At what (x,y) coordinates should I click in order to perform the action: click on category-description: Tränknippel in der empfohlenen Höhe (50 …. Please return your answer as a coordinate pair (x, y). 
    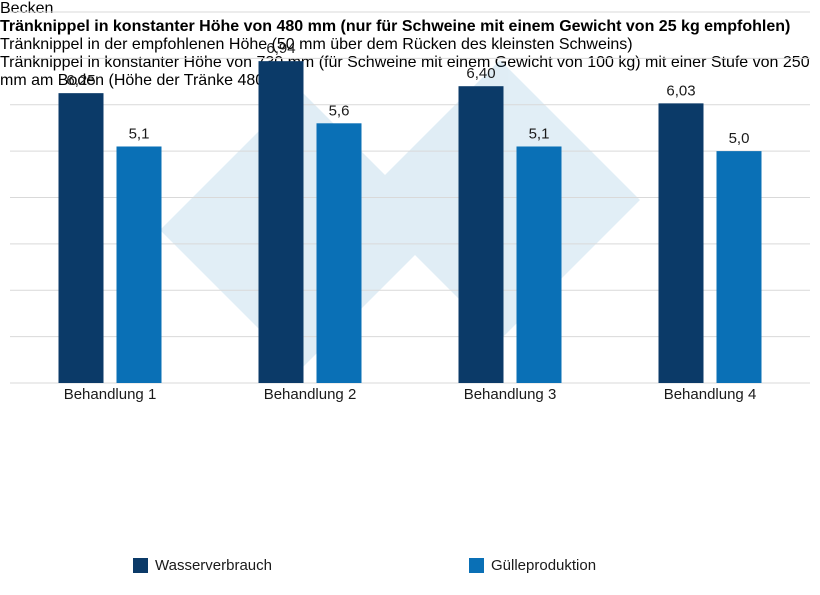
    Looking at the image, I should click on (316, 44).